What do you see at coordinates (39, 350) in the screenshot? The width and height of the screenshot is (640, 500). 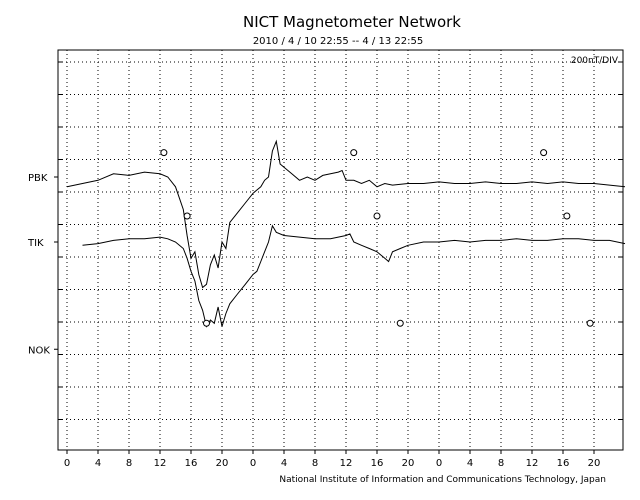 I see `station-label-nok: NOK` at bounding box center [39, 350].